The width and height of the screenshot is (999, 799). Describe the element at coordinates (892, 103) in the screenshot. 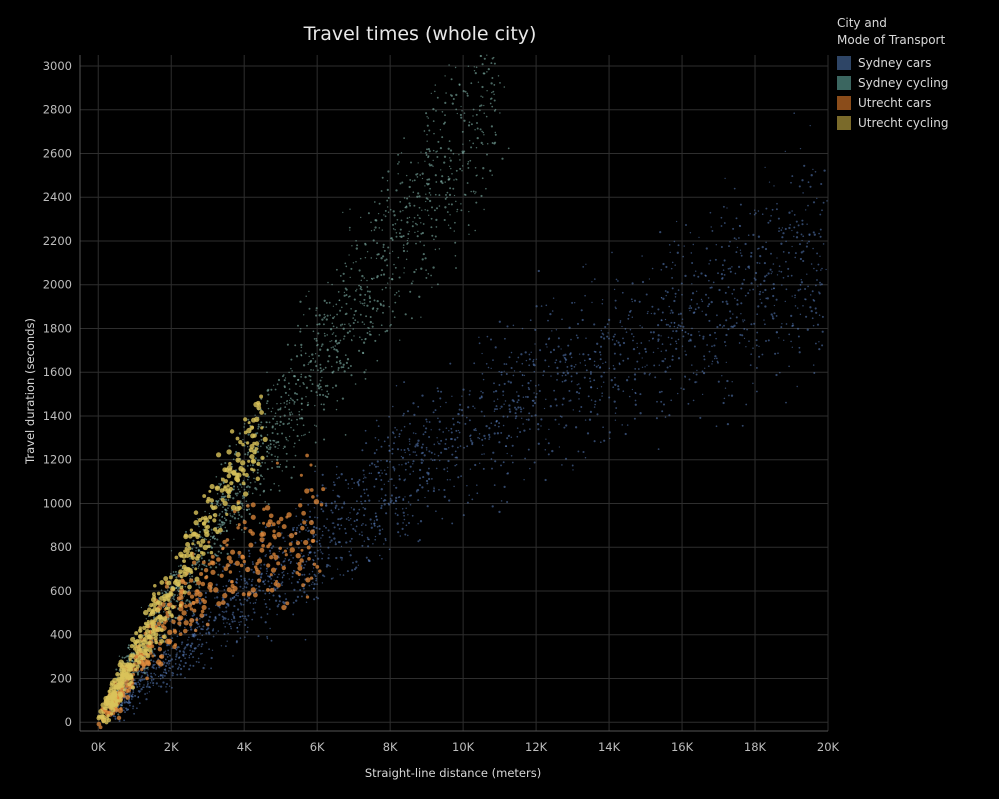

I see `legend-item: Utrecht cars` at that location.